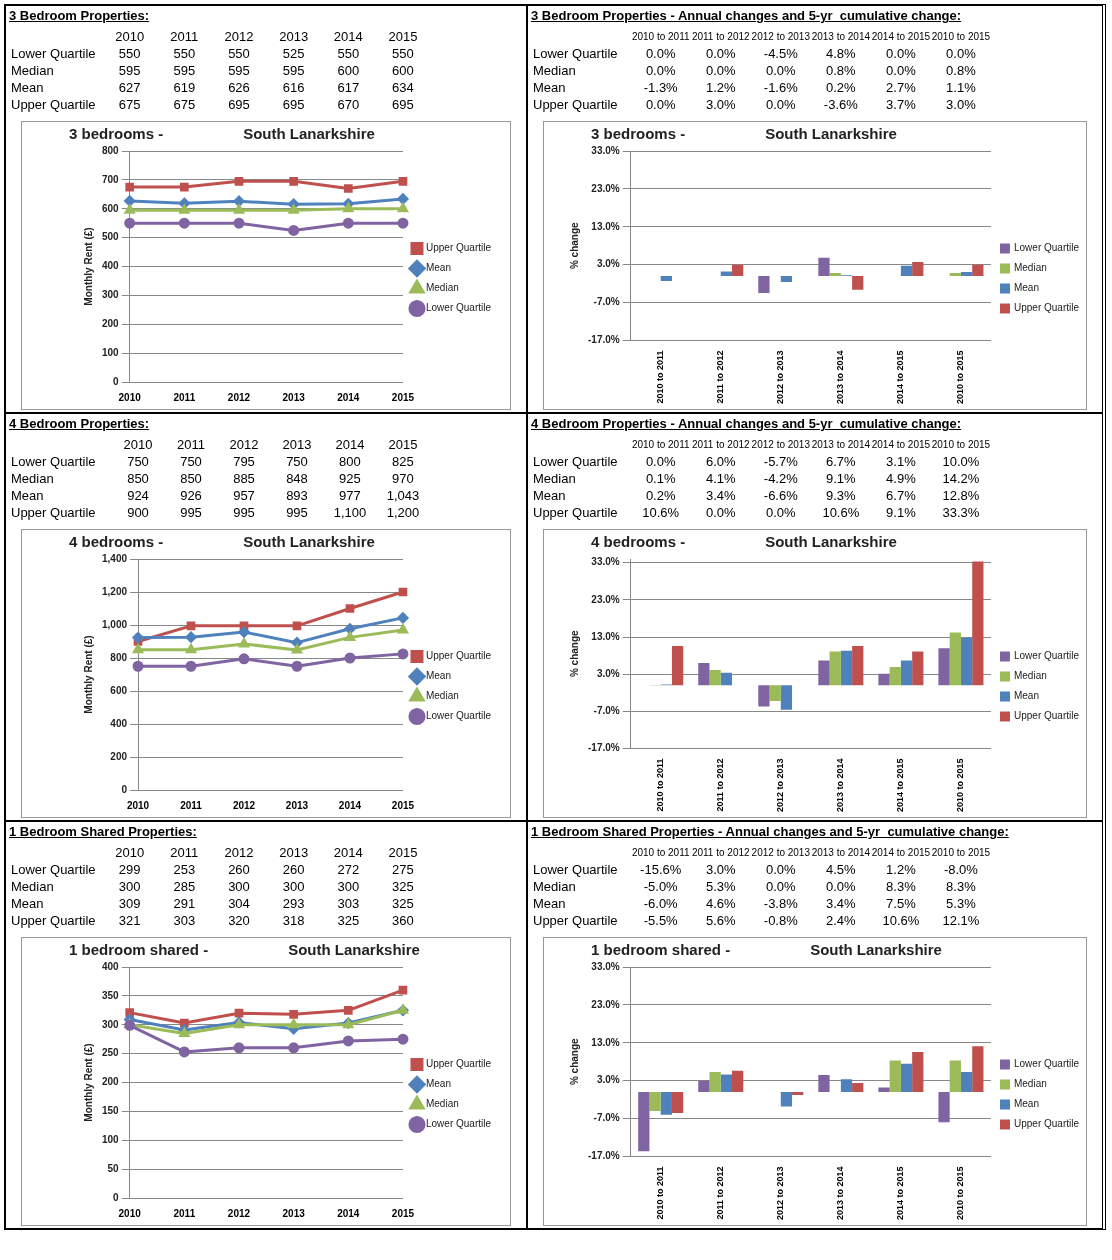  I want to click on y-tick-label: 250, so click(111, 1053).